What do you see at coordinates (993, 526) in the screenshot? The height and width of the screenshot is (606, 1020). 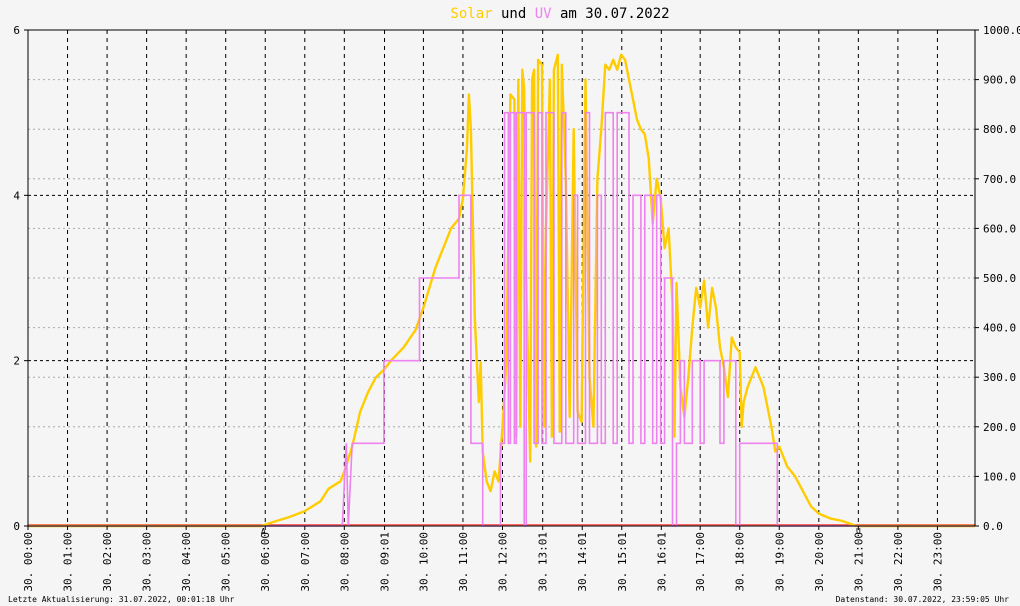 I see `y-right-tick-label-0: 0.0` at bounding box center [993, 526].